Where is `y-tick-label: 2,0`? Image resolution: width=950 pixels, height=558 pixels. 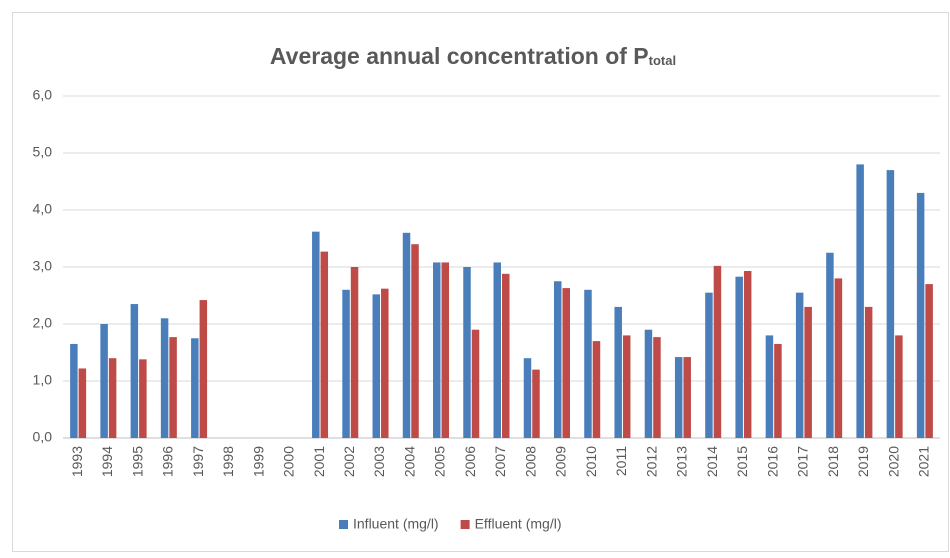 y-tick-label: 2,0 is located at coordinates (43, 323).